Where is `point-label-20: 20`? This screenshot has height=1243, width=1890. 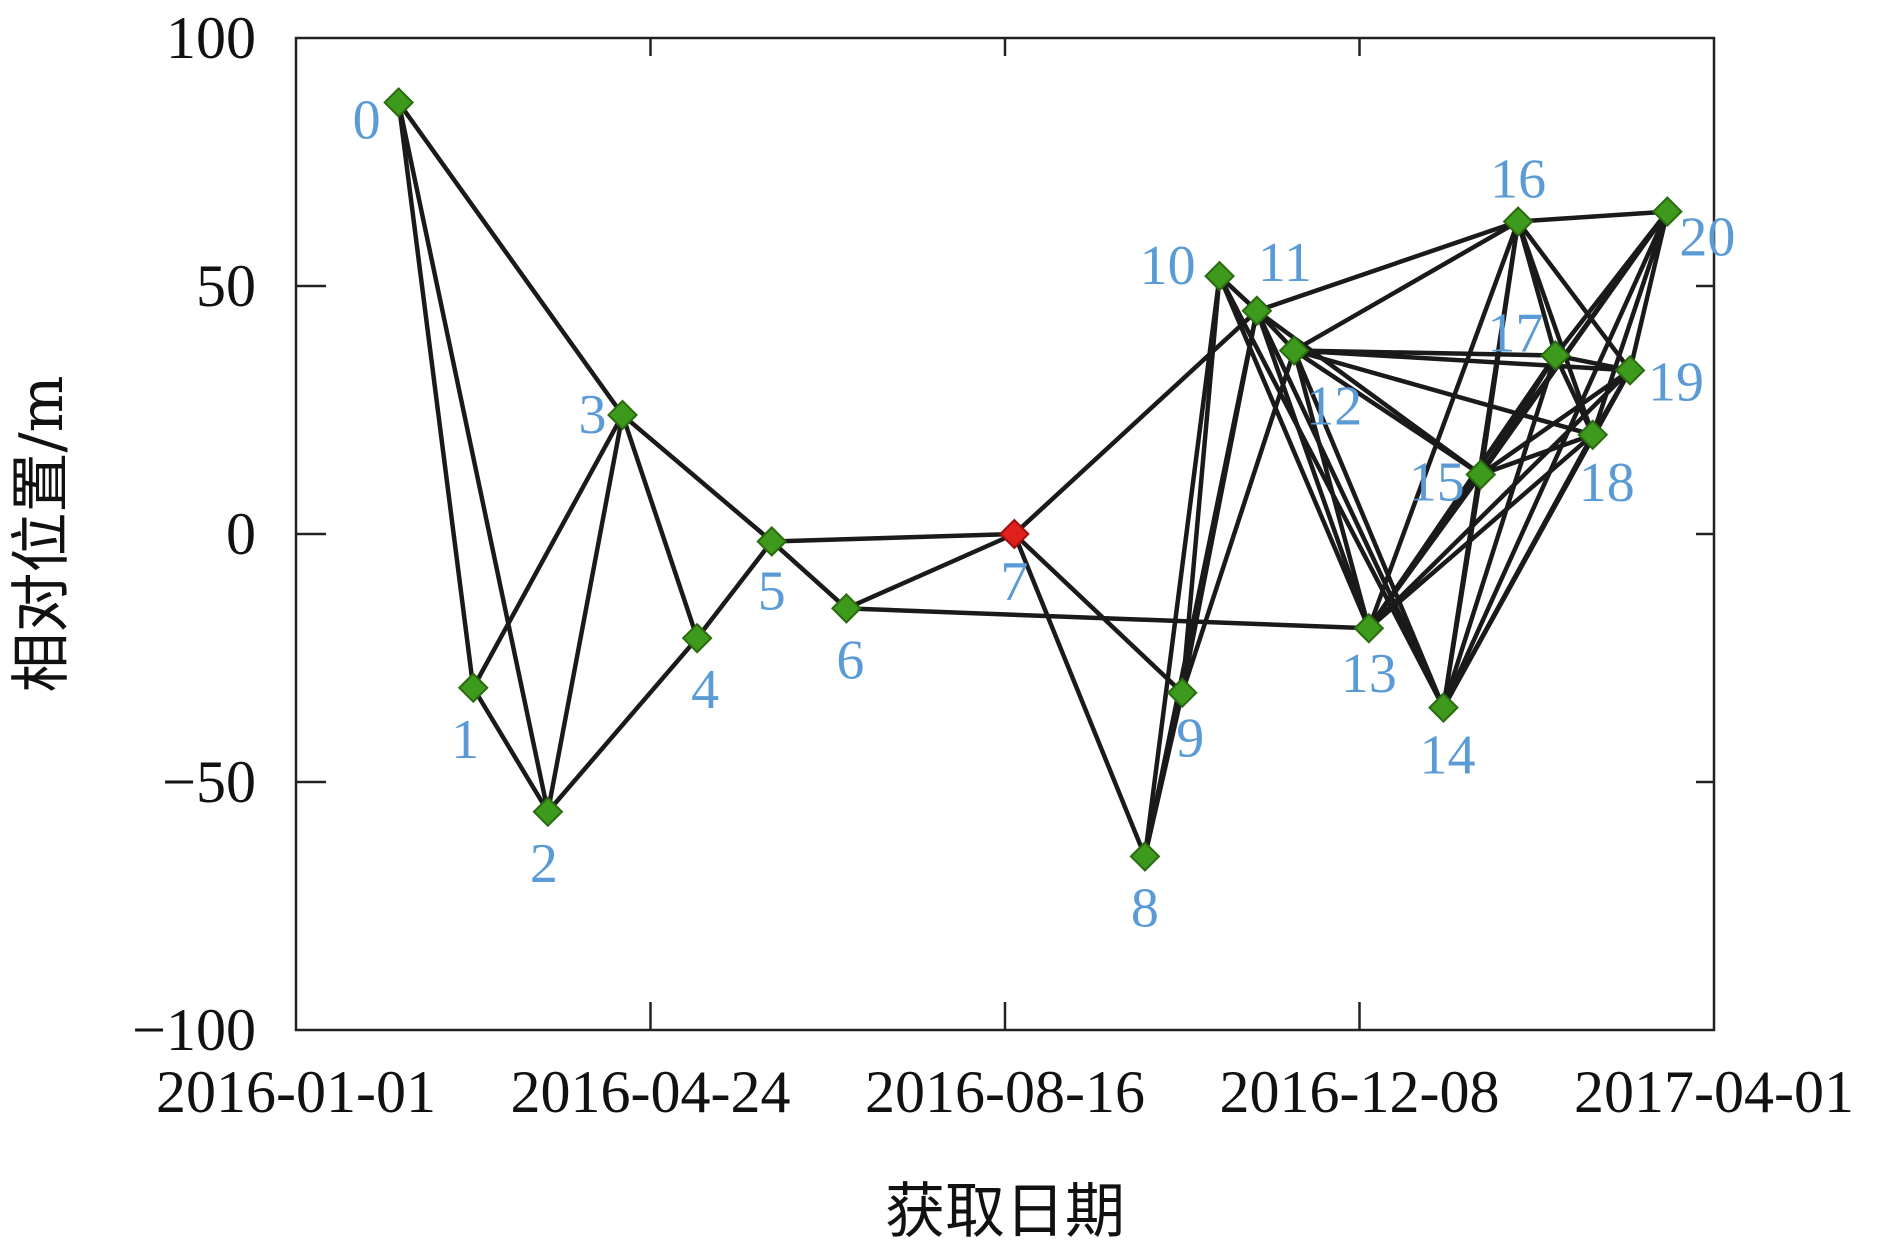
point-label-20: 20 is located at coordinates (1707, 238).